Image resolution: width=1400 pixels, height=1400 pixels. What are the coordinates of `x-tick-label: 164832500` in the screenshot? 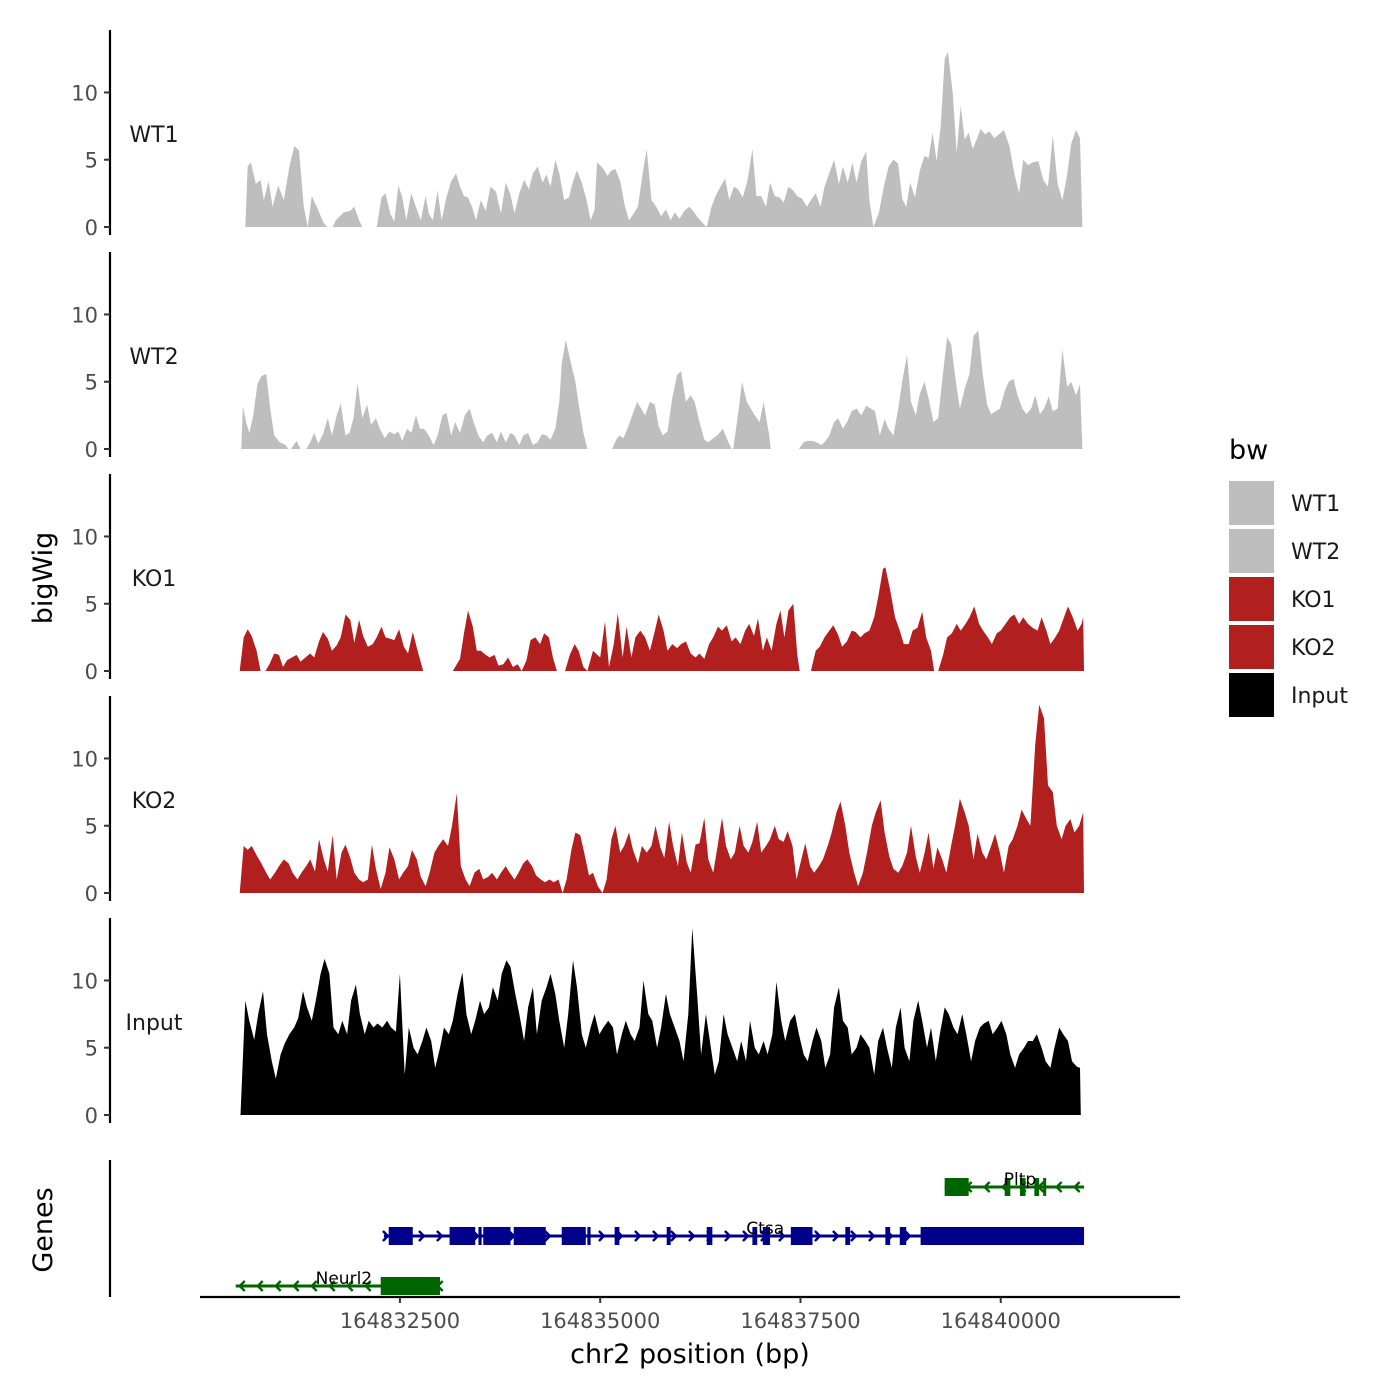 It's located at (400, 1321).